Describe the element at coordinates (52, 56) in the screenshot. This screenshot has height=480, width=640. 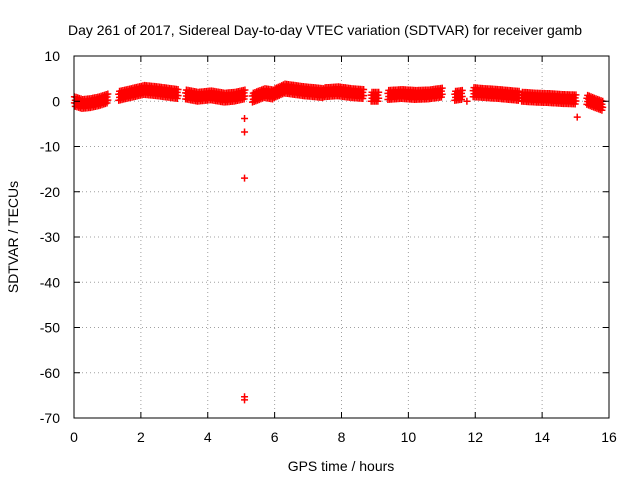
I see `y-tick-label: 10` at that location.